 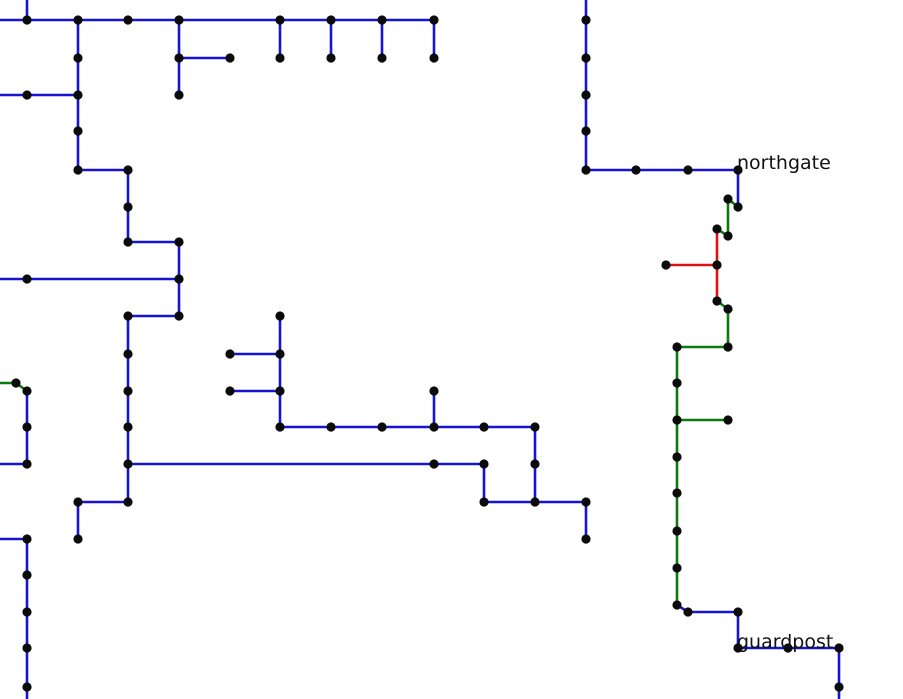 I want to click on red-network, so click(x=691, y=265).